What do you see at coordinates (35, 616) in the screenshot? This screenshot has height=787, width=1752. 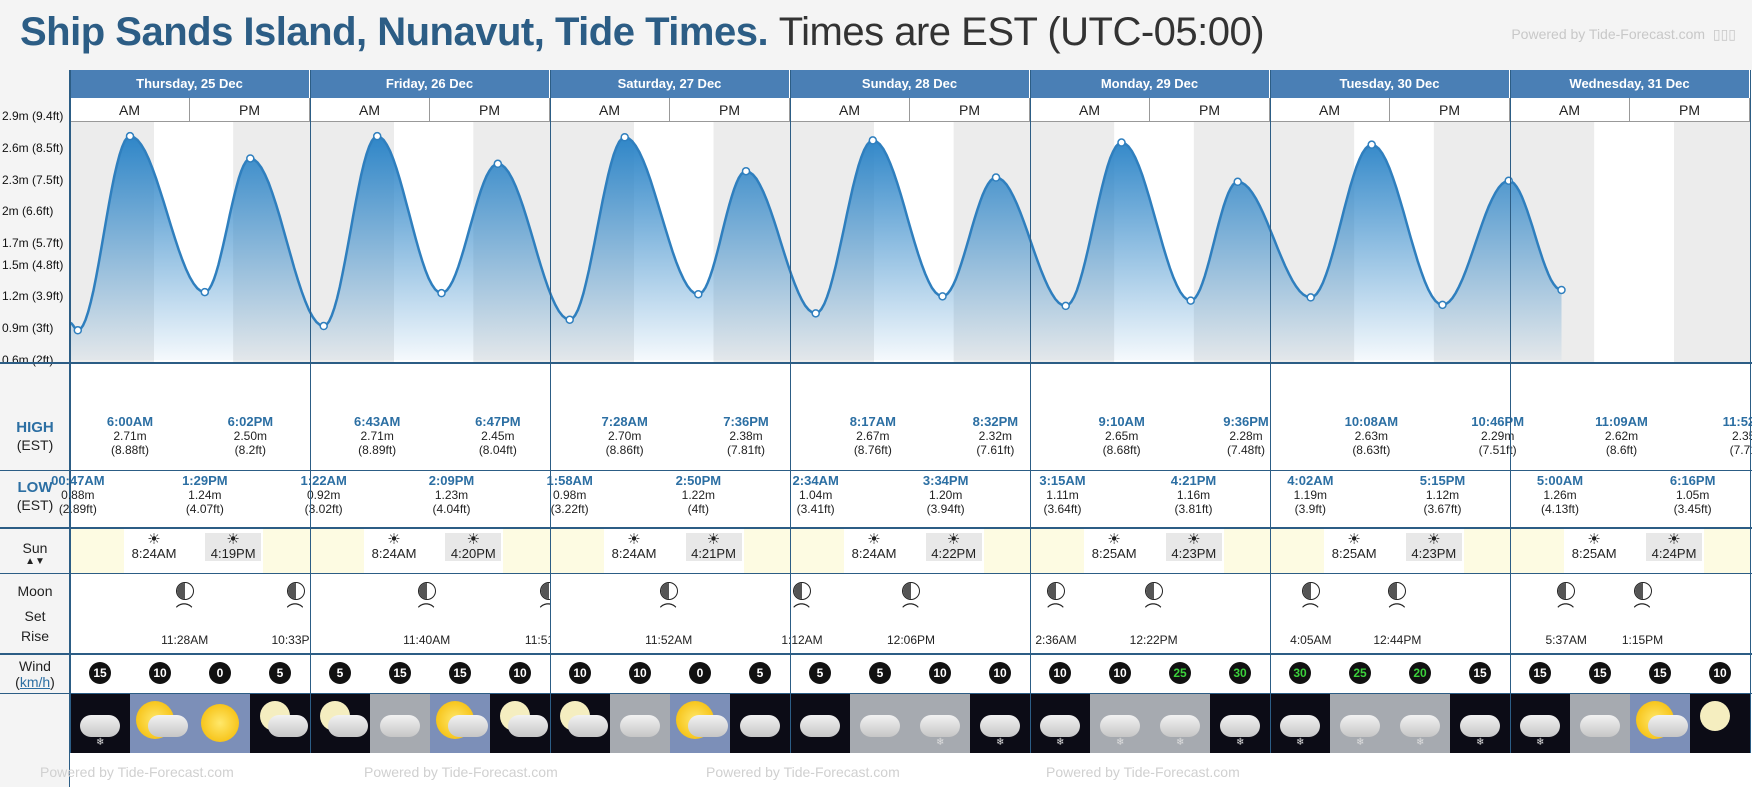 I see `moon-set-label: Set` at bounding box center [35, 616].